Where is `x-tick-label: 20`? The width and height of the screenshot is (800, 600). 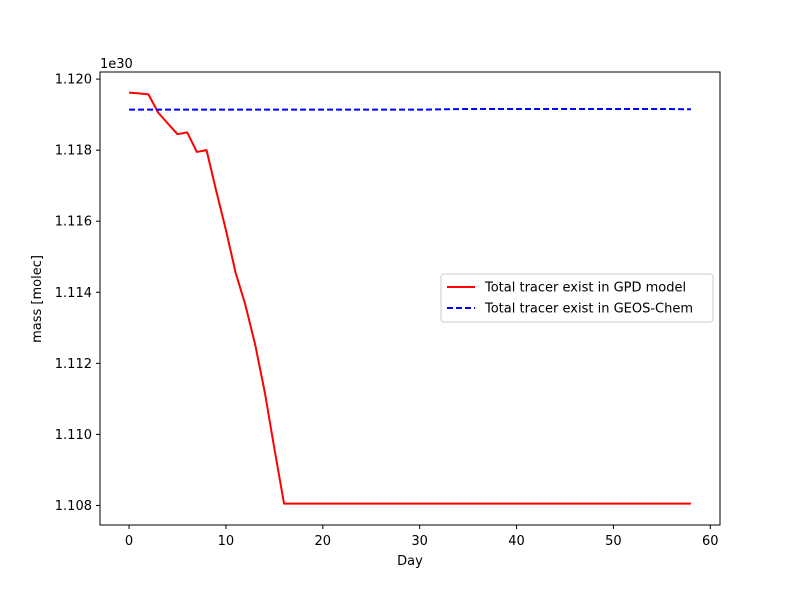
x-tick-label: 20 is located at coordinates (323, 541).